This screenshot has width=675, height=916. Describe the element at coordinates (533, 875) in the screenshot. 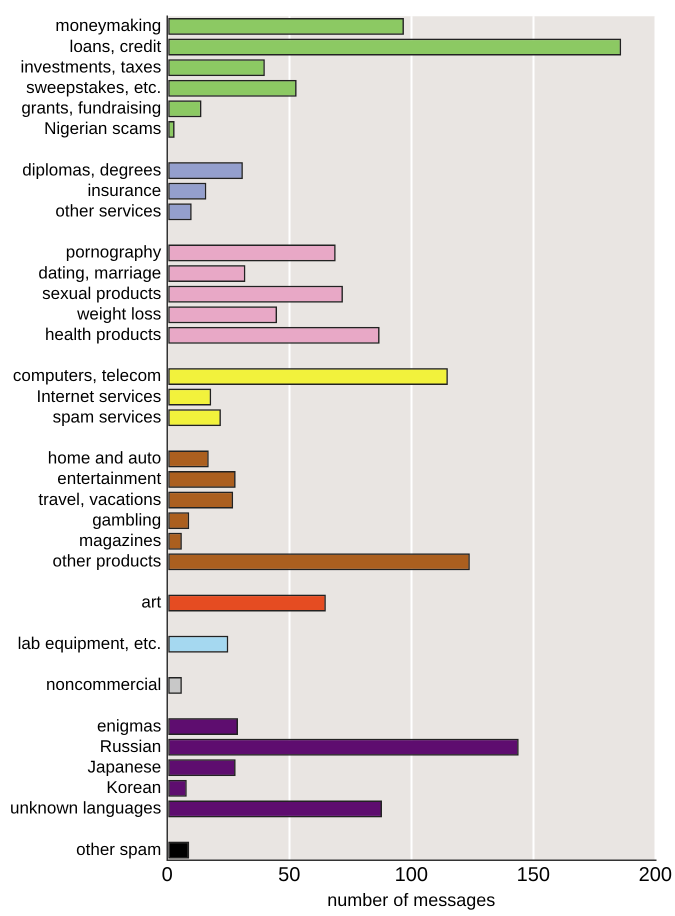

I see `x-tick-label: 150` at that location.